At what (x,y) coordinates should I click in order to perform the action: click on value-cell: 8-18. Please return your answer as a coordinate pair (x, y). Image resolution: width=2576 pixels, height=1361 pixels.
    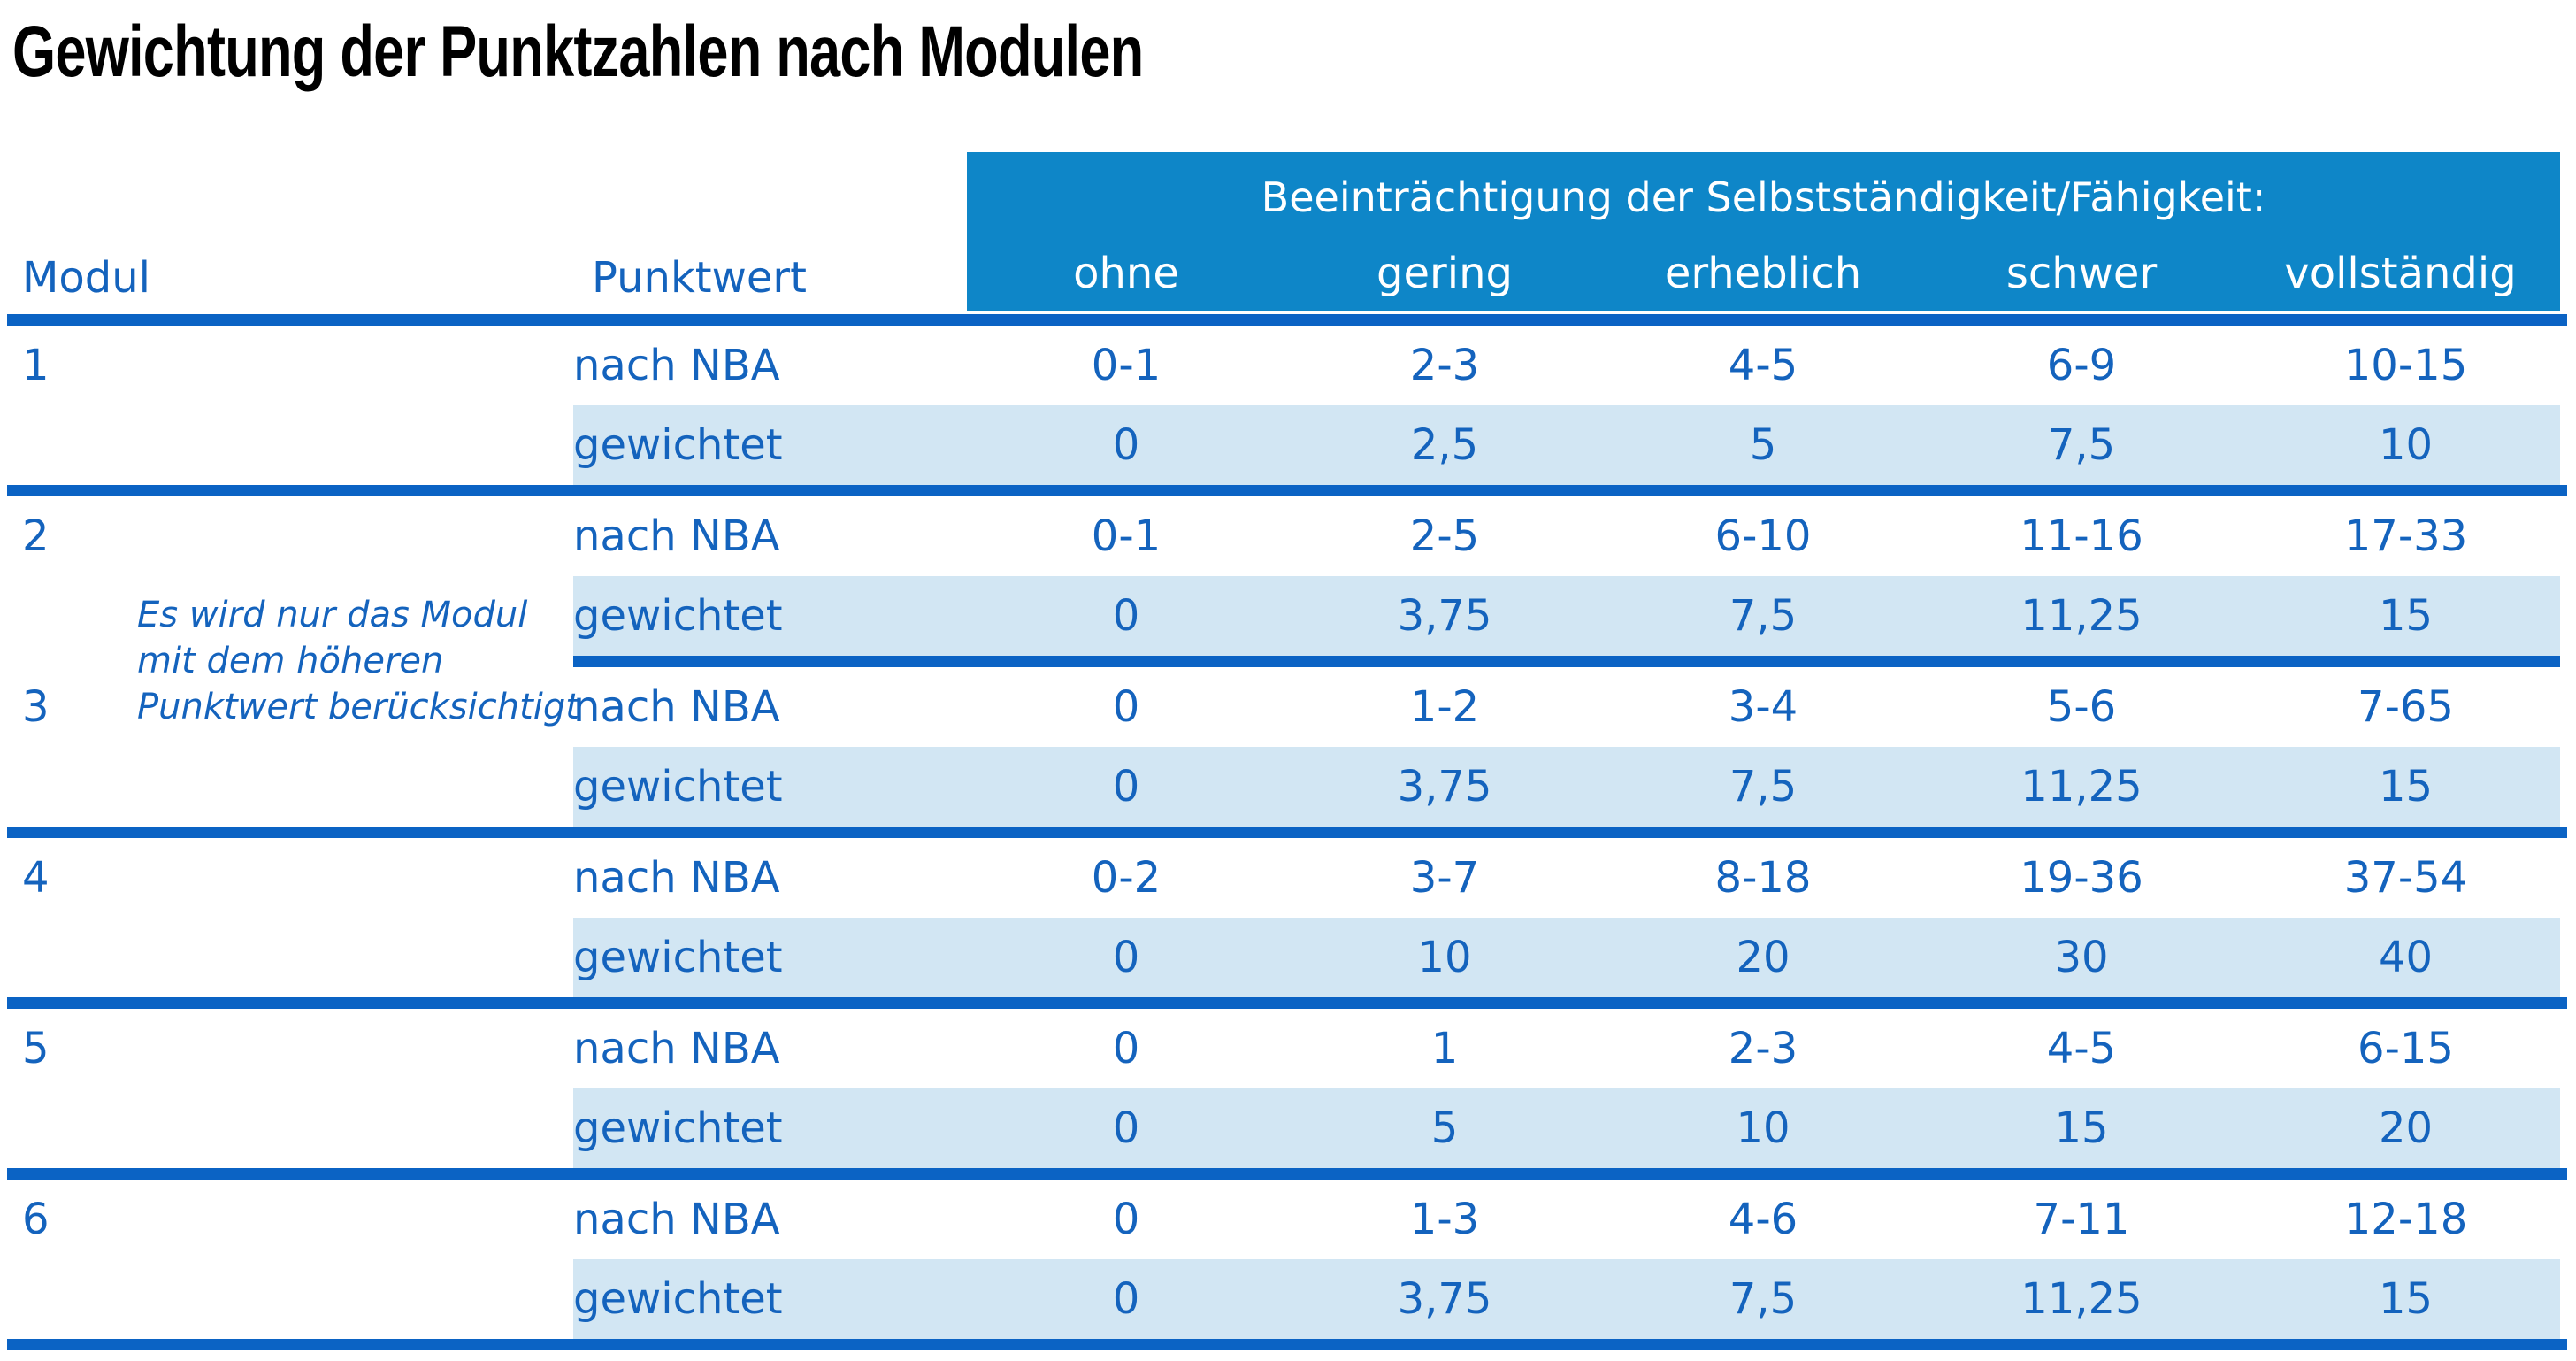
    Looking at the image, I should click on (1763, 878).